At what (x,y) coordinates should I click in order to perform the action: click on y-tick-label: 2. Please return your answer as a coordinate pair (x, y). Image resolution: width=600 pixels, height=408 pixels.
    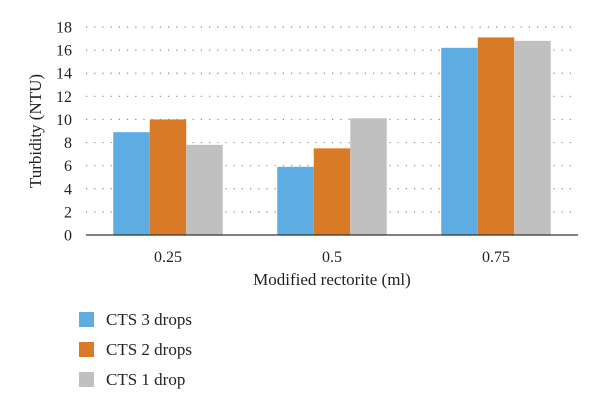
    Looking at the image, I should click on (68, 212).